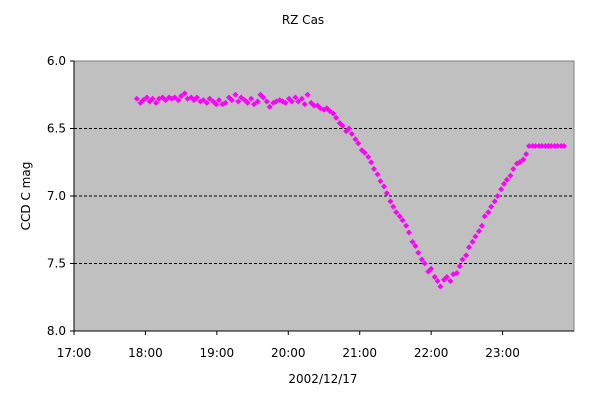 The width and height of the screenshot is (609, 401). Describe the element at coordinates (56, 331) in the screenshot. I see `y-tick-label: 8.0` at that location.